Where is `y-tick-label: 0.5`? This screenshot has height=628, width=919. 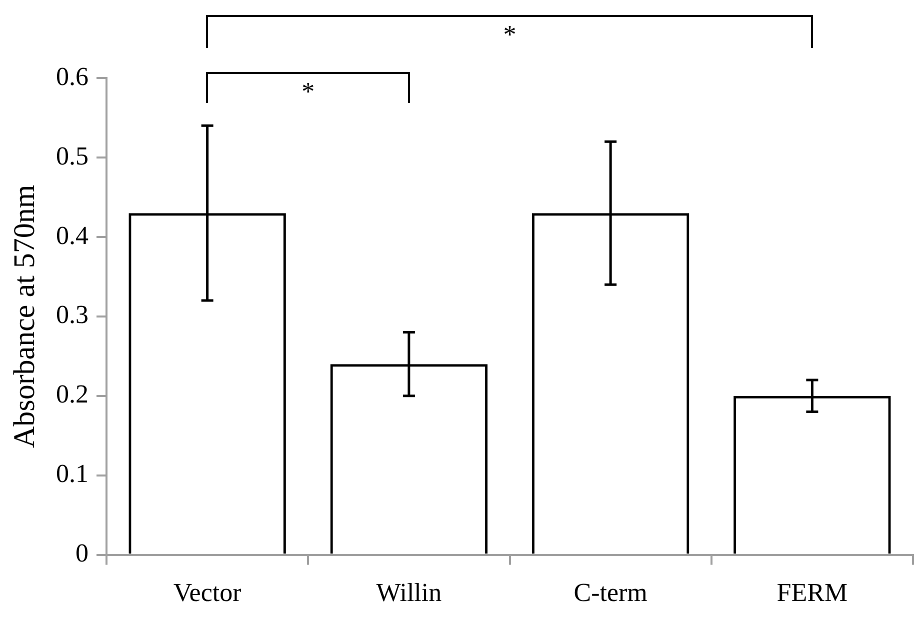 y-tick-label: 0.5 is located at coordinates (72, 155).